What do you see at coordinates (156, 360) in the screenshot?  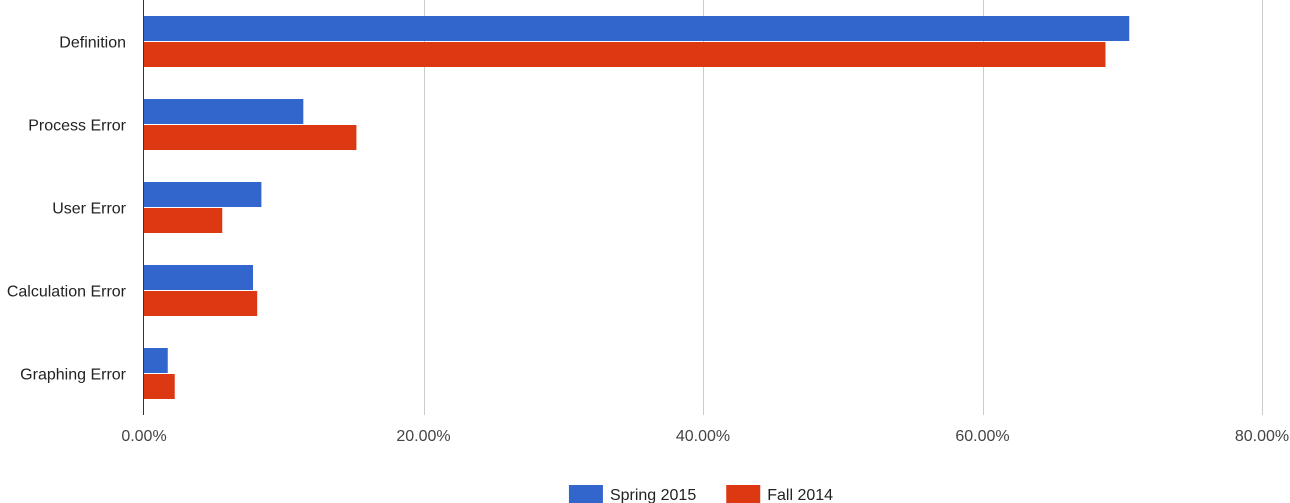 I see `bar-graphing-error-spring-2015` at bounding box center [156, 360].